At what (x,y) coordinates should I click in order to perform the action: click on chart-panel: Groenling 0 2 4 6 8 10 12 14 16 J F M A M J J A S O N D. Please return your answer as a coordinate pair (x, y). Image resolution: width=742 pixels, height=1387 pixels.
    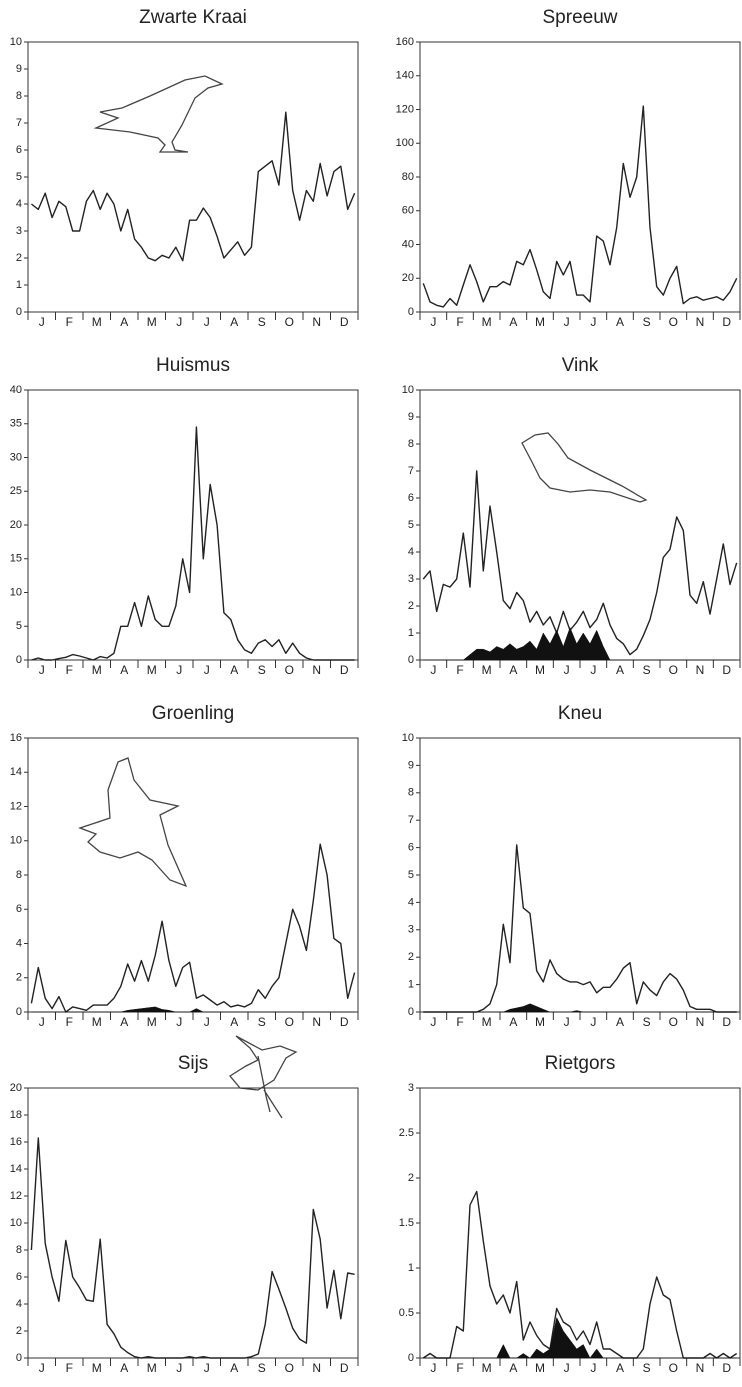
    Looking at the image, I should click on (184, 866).